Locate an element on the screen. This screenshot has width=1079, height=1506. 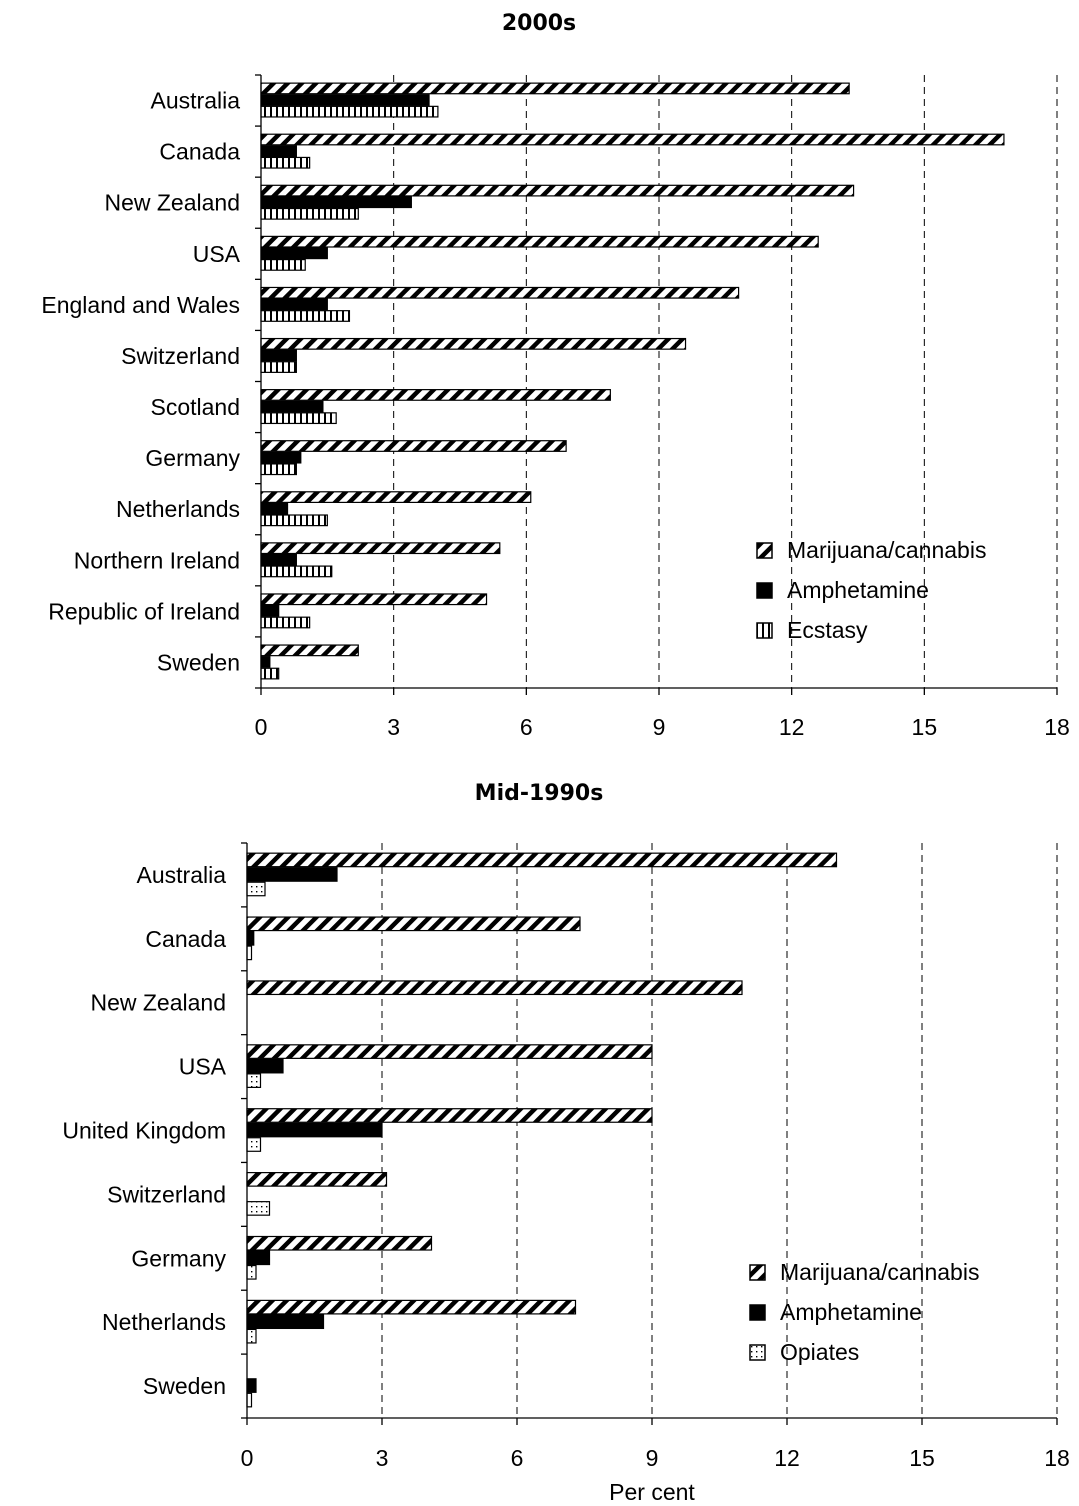
legend: Marijuana/cannabis Amphetamine Ecstasy is located at coordinates (871, 590).